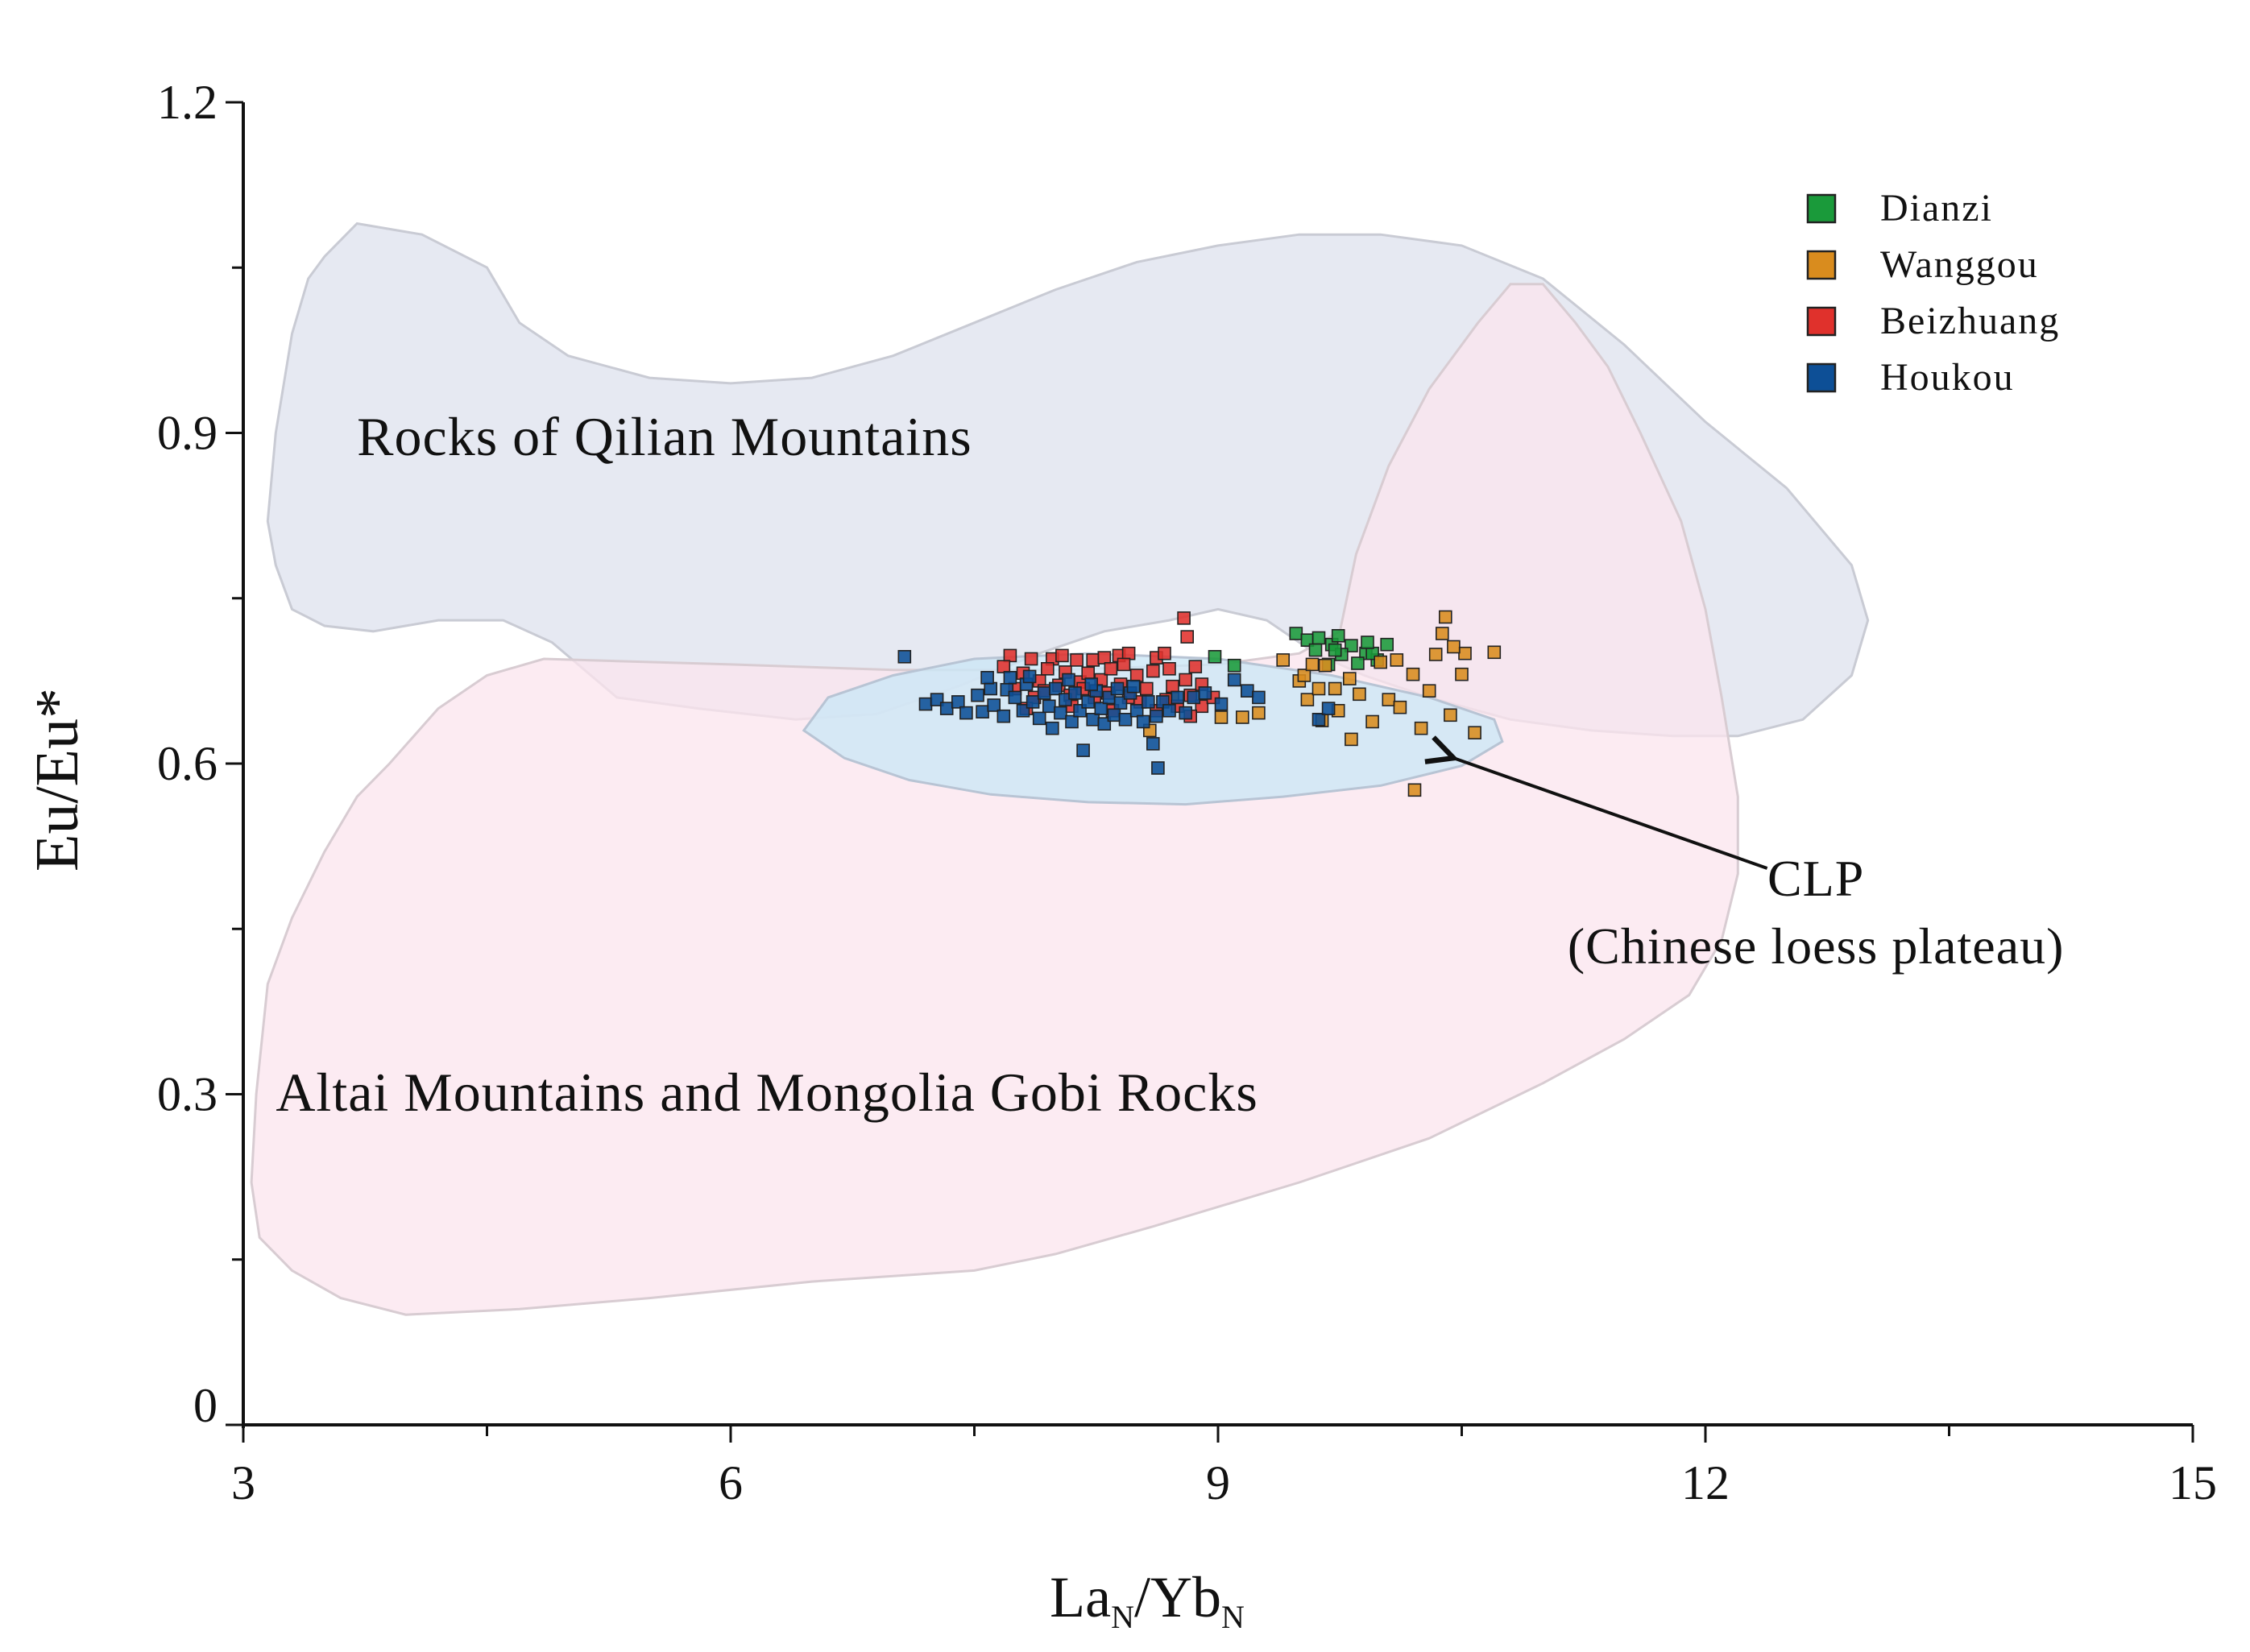 This screenshot has width=2250, height=1652. Describe the element at coordinates (1948, 377) in the screenshot. I see `legend-label: Houkou` at that location.